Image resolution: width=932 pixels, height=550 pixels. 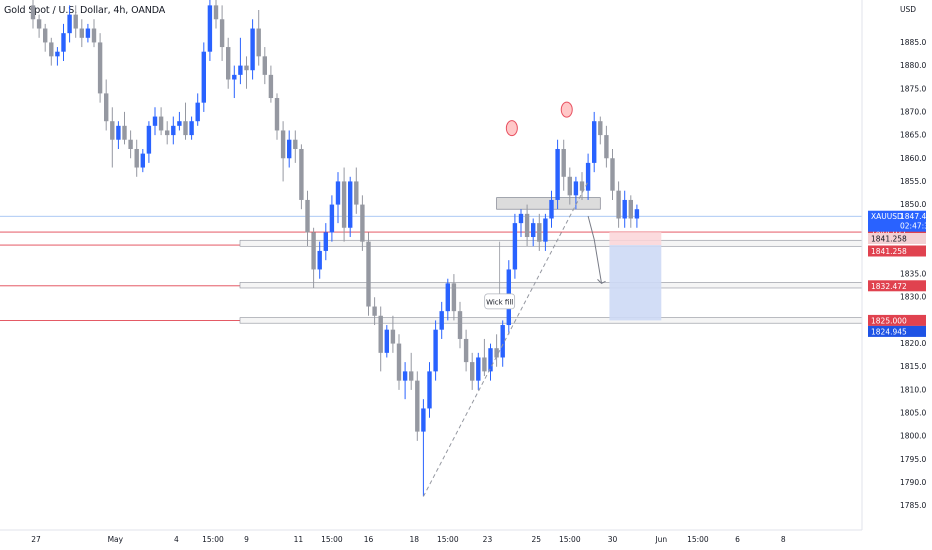 What do you see at coordinates (916, 216) in the screenshot?
I see `current-price-label: 1847.490` at bounding box center [916, 216].